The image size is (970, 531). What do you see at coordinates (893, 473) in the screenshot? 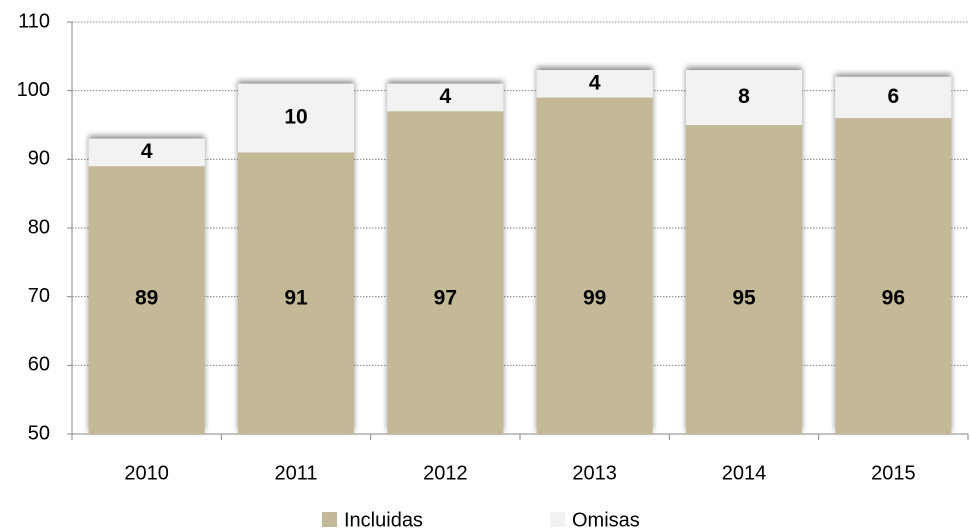
I see `x-tick-label: 2015` at bounding box center [893, 473].